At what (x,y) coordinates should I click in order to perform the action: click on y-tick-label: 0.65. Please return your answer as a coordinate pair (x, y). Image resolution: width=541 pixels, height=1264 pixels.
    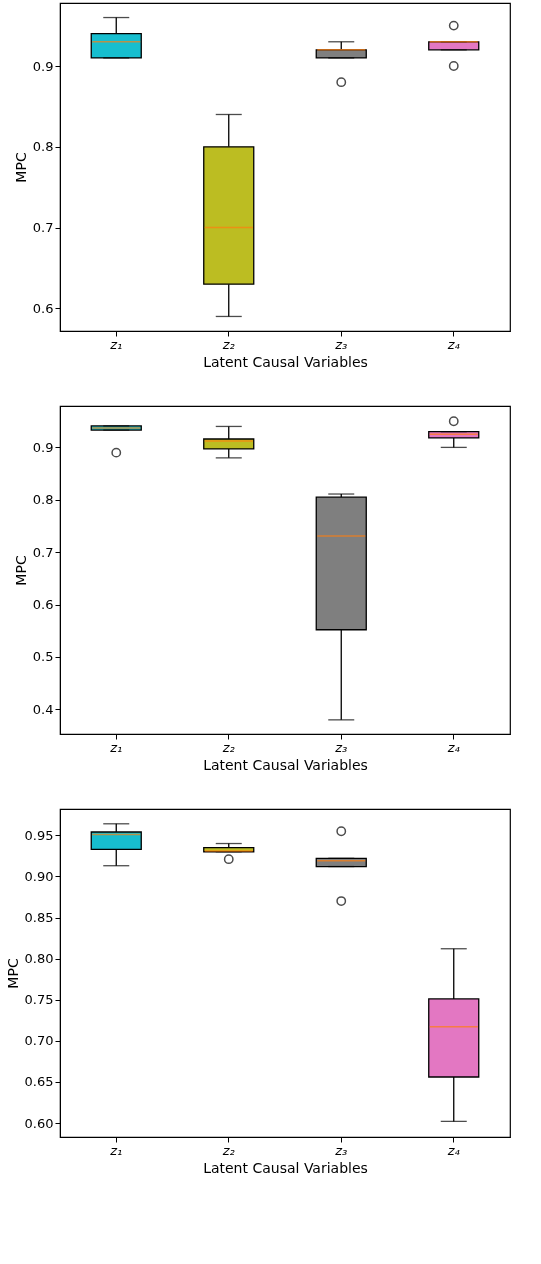
    Looking at the image, I should click on (39, 1082).